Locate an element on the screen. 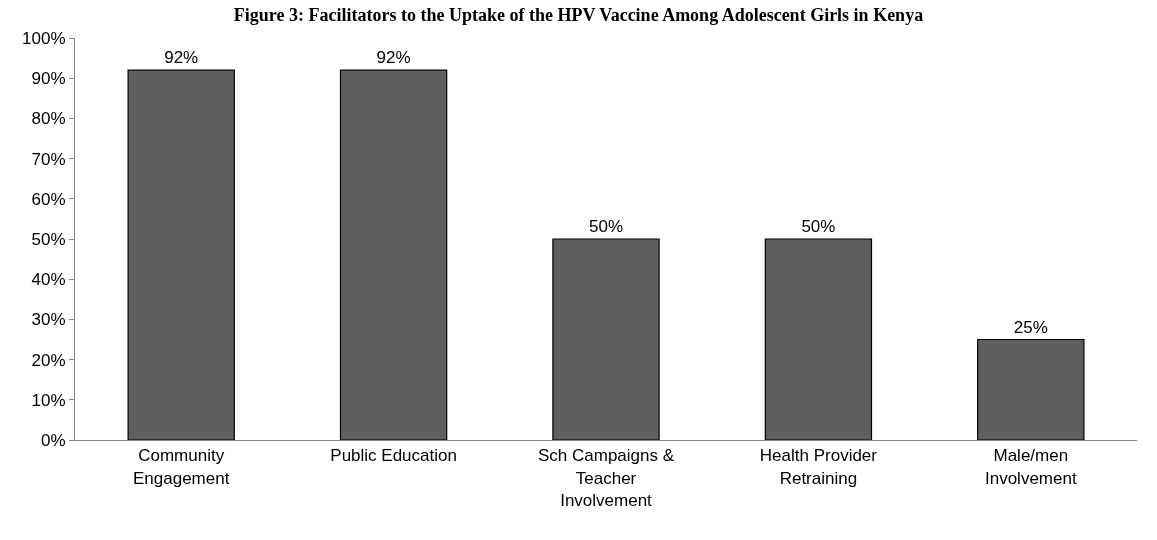  y-tick-label: 90% is located at coordinates (48, 79).